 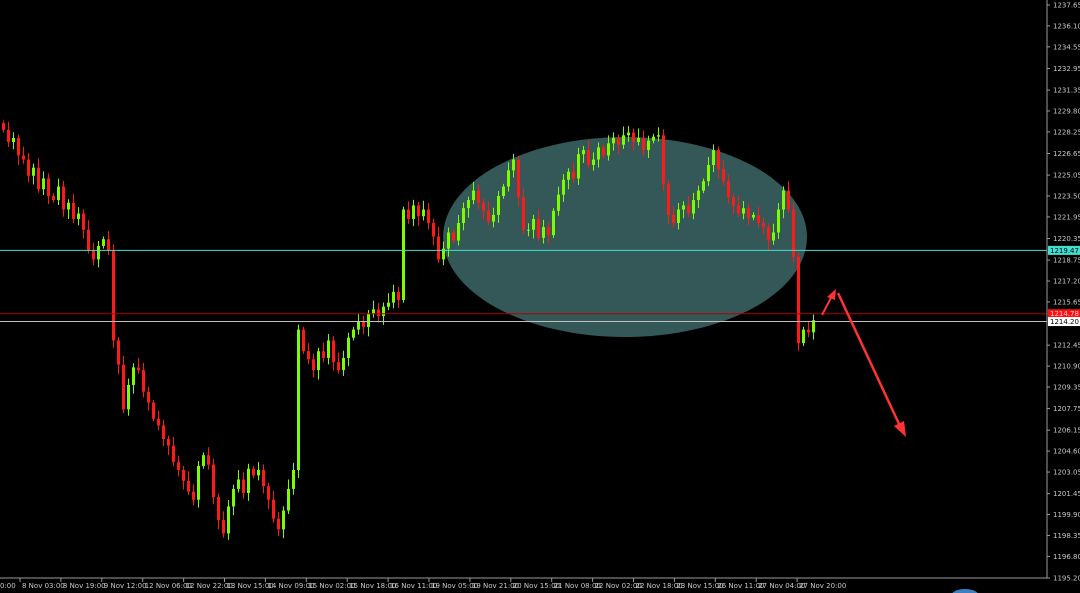 What do you see at coordinates (822, 586) in the screenshot?
I see `x-tick-label: 27 Nov 20:00` at bounding box center [822, 586].